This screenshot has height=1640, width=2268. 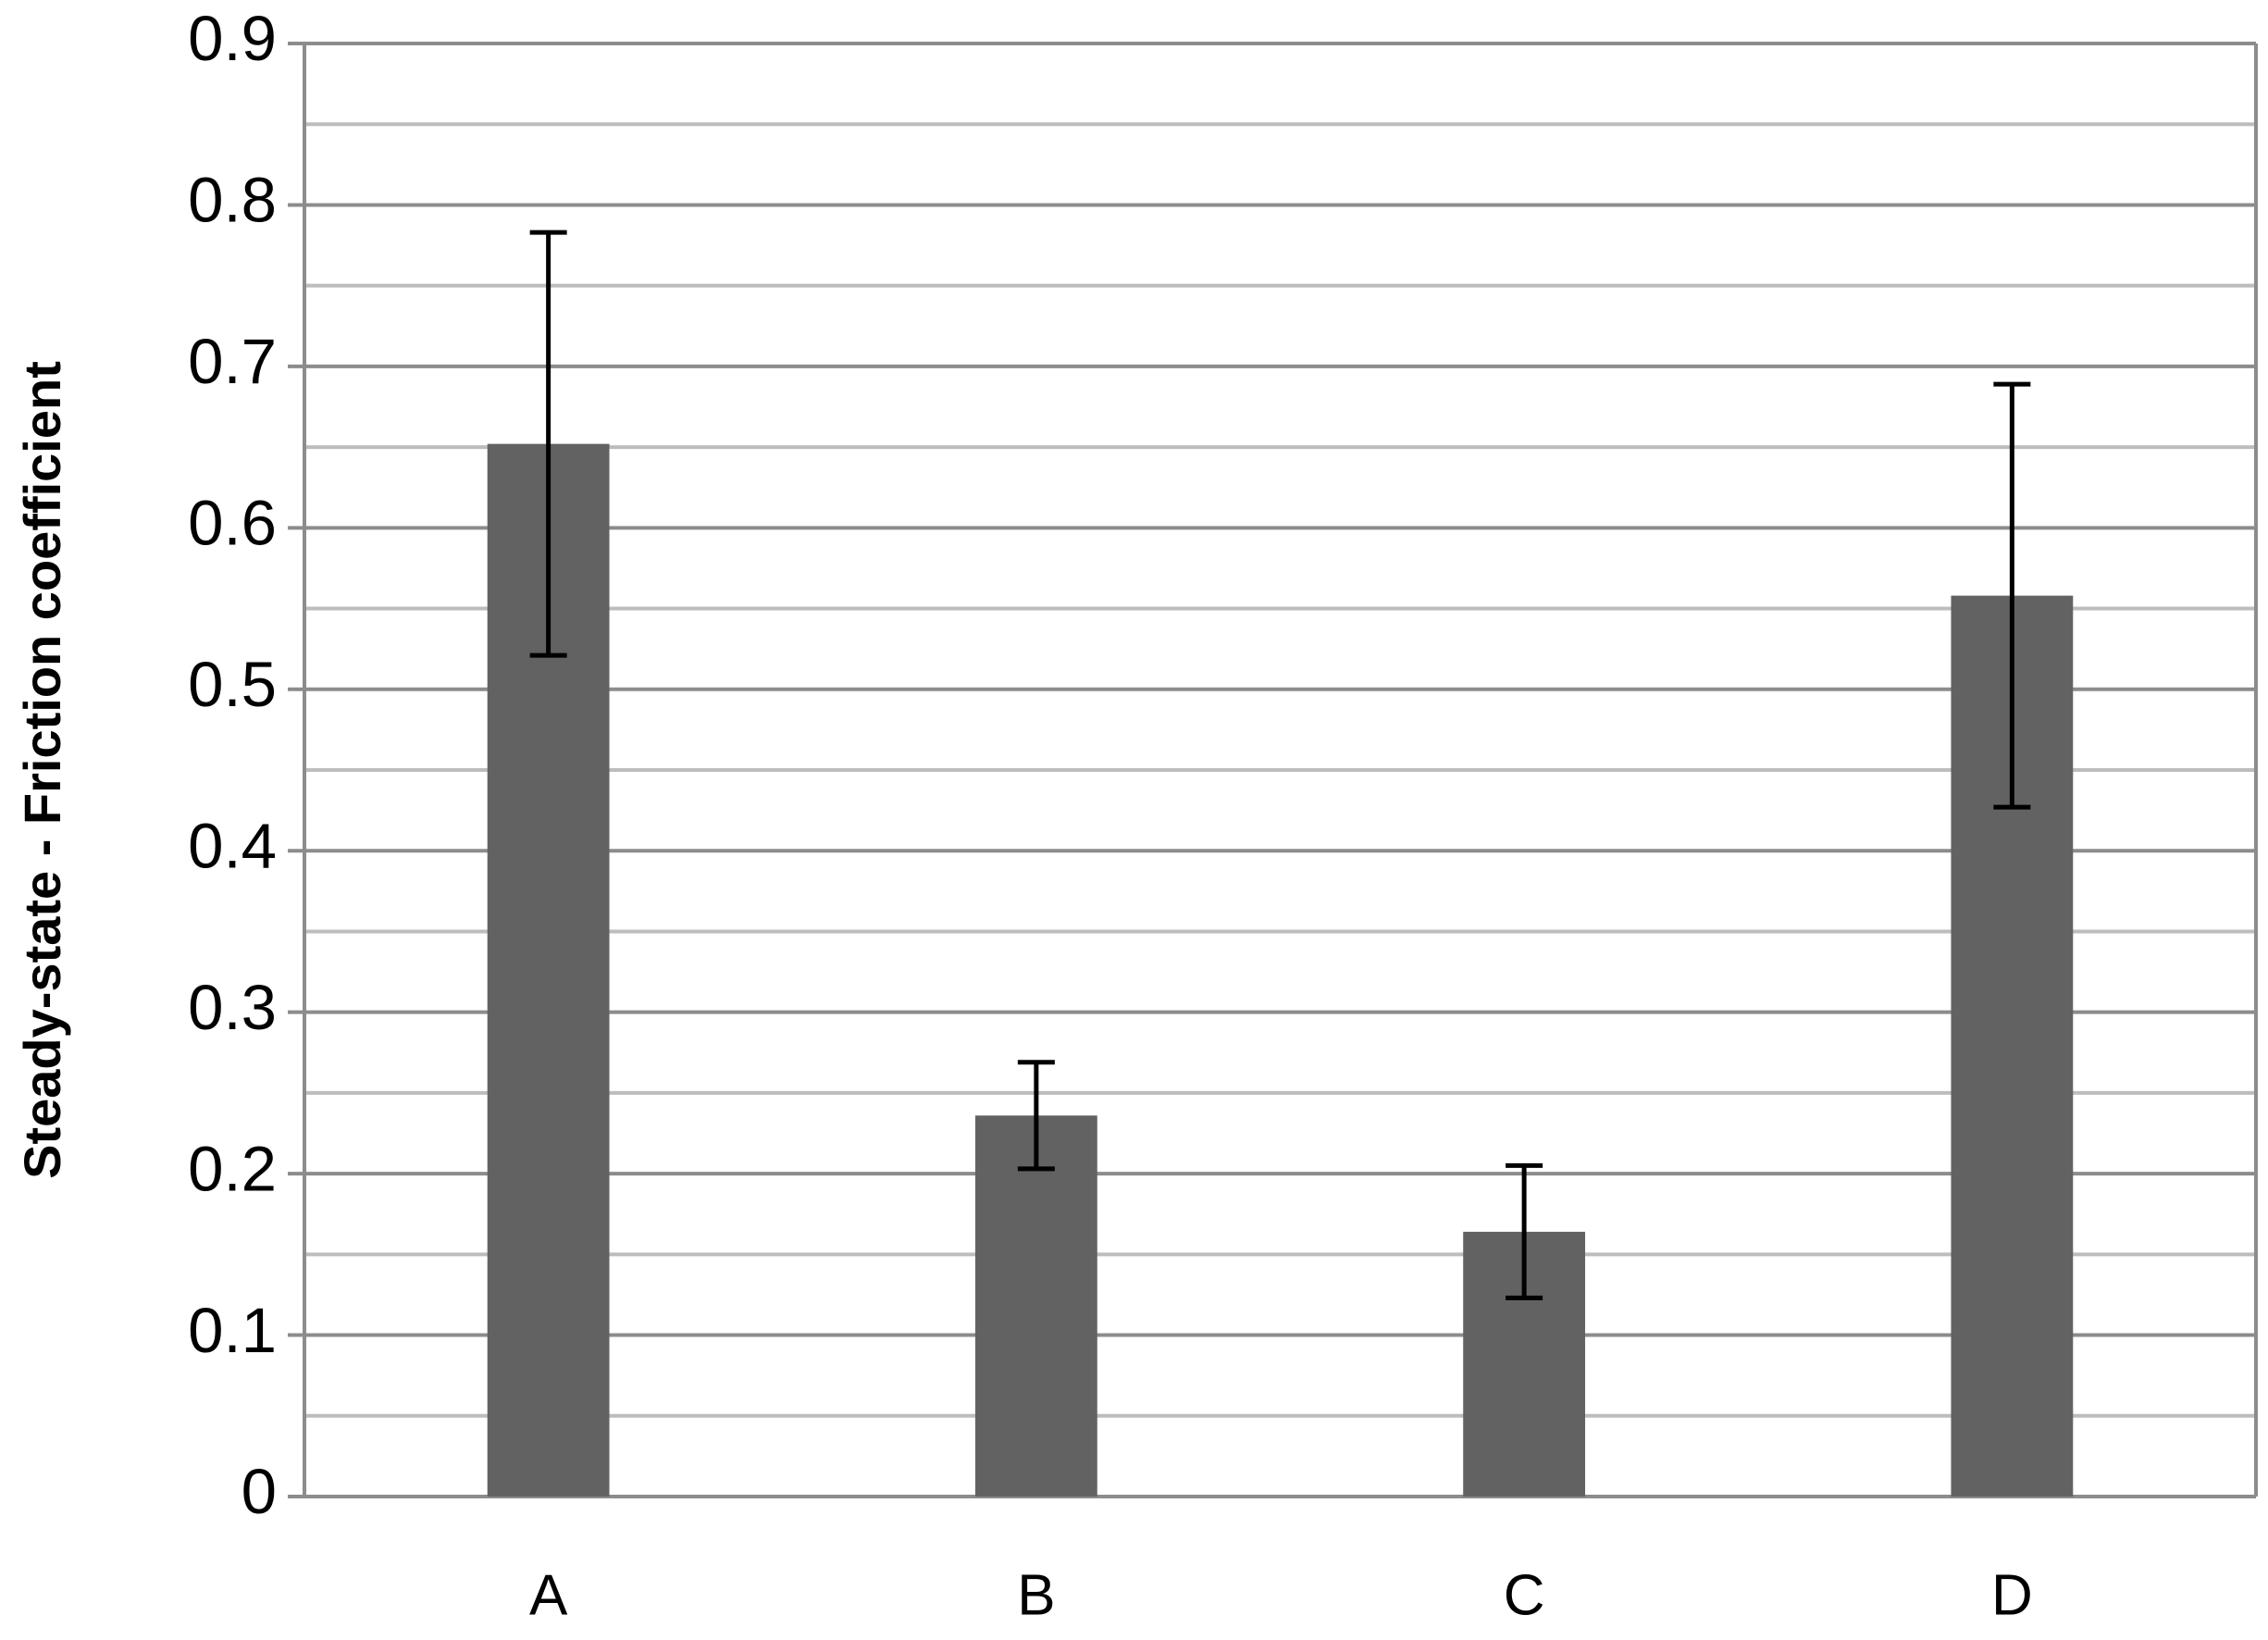 I want to click on y-tick-label: 0.7, so click(x=232, y=361).